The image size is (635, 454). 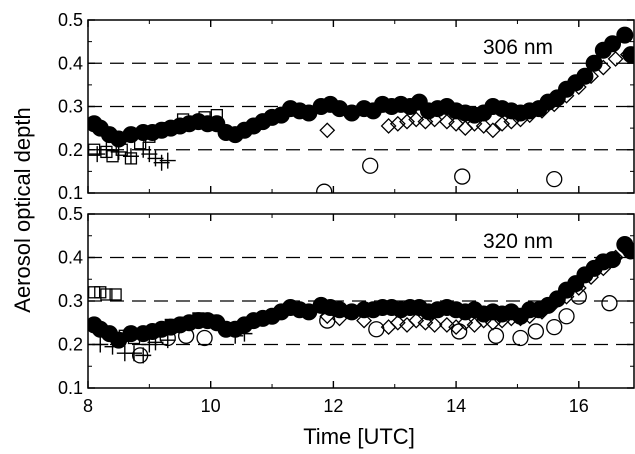 I want to click on x-axis-title: Time [UTC], so click(x=359, y=436).